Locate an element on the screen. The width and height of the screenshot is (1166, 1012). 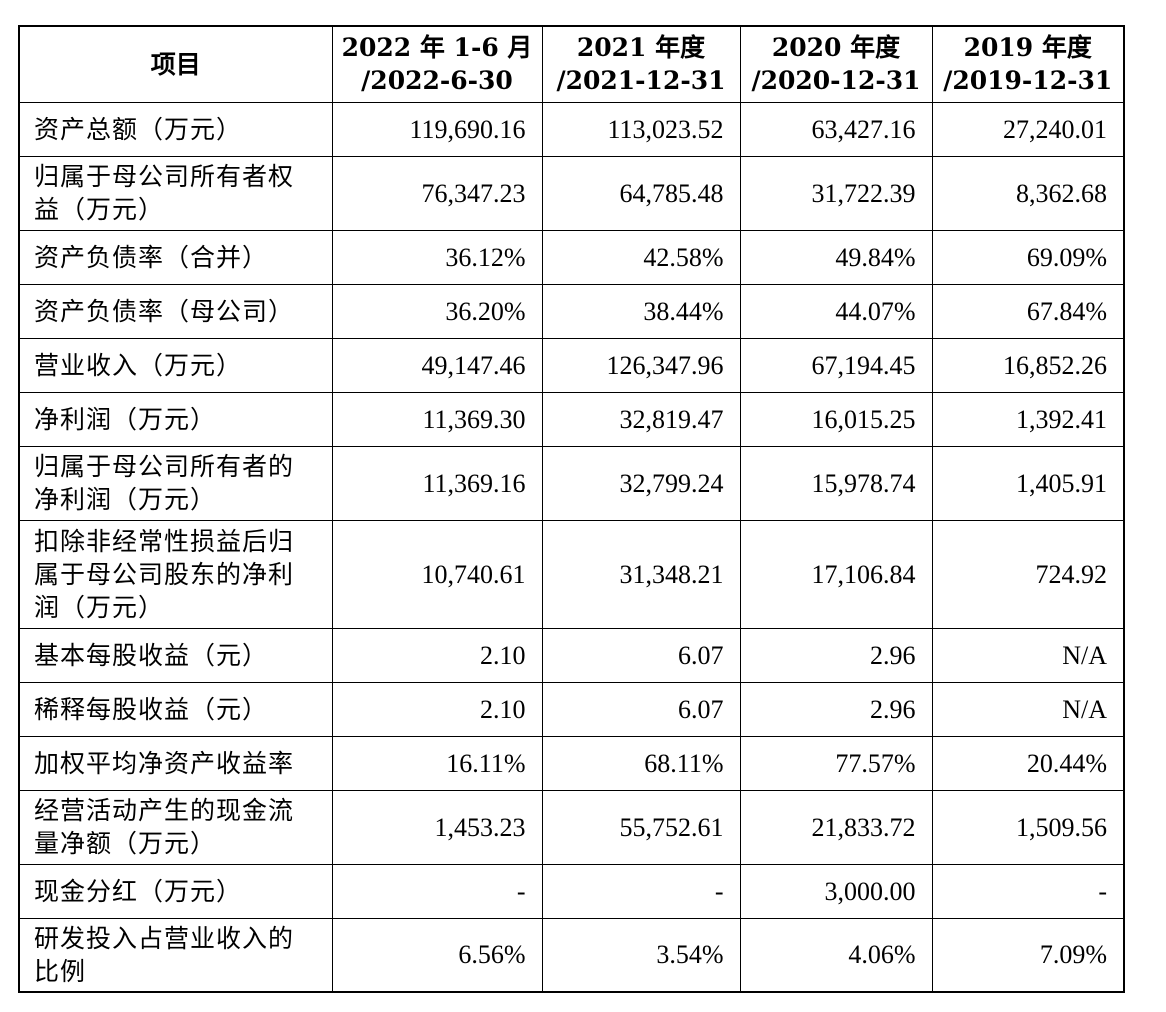
row-label-line: 属于母公司股东的净利 is located at coordinates (164, 574).